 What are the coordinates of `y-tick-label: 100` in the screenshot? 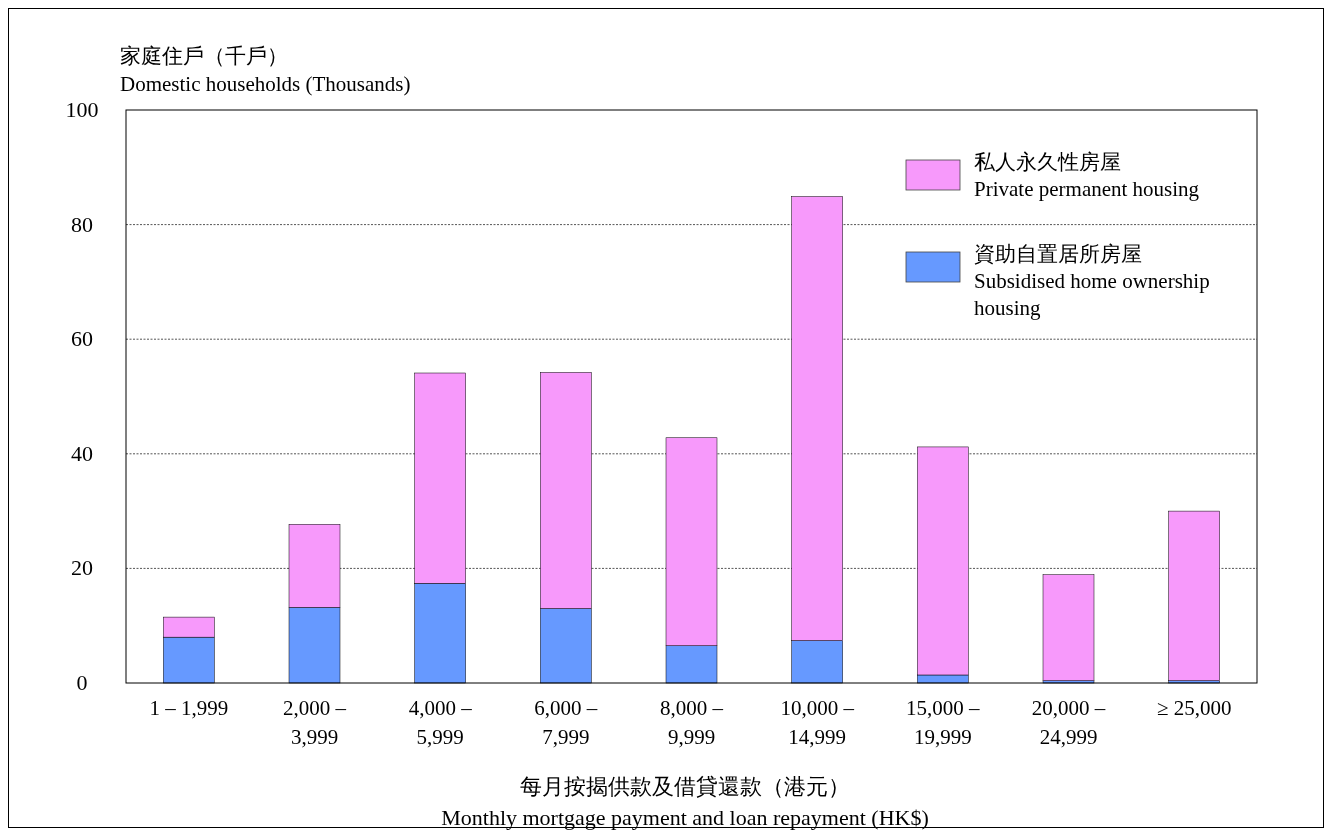 It's located at (82, 109).